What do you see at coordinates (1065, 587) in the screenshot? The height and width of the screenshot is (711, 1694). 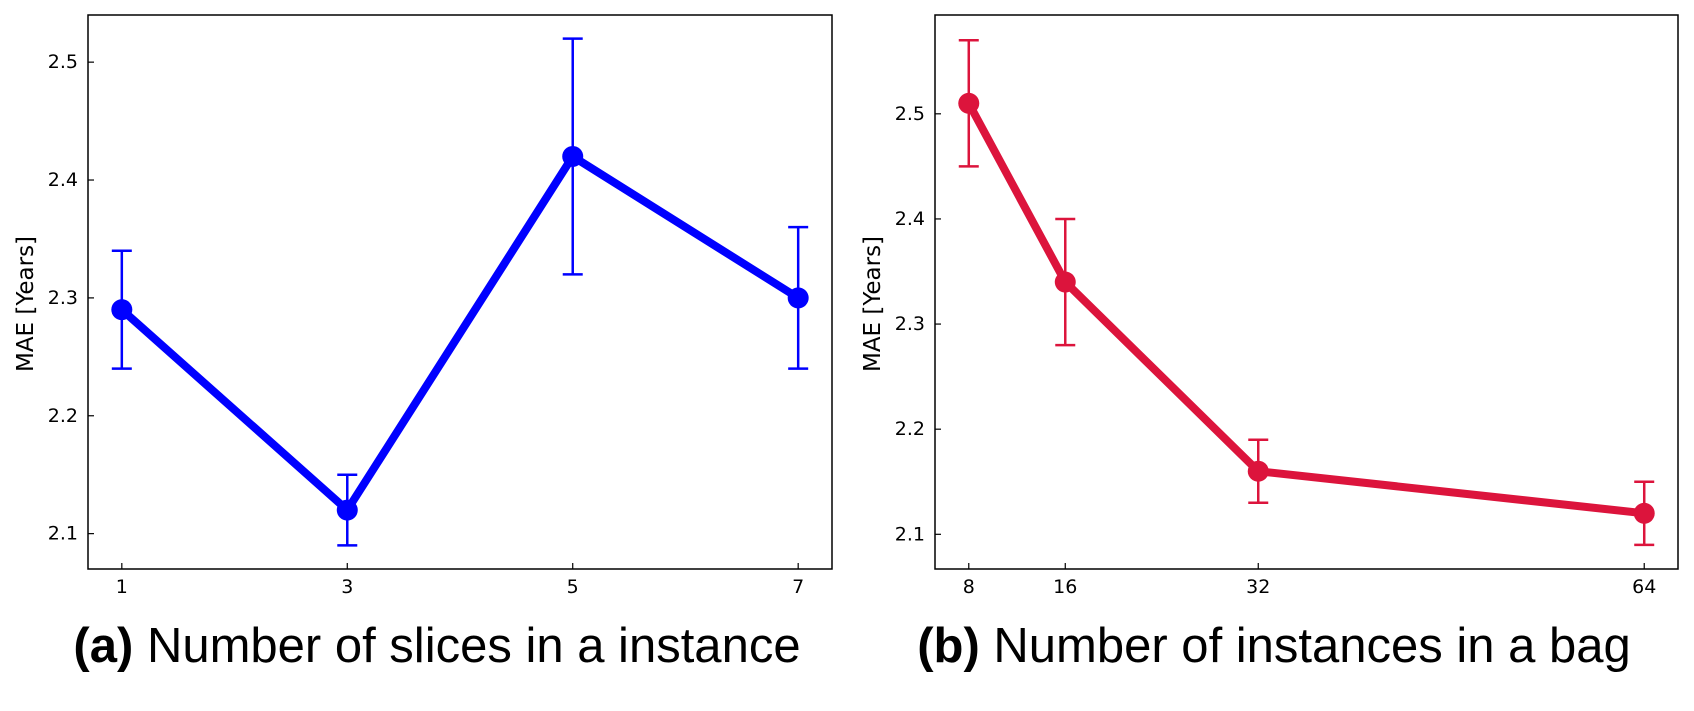 I see `x-tick-label: 16` at bounding box center [1065, 587].